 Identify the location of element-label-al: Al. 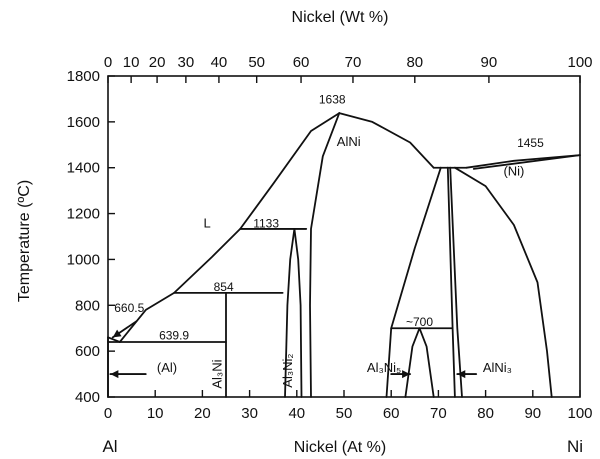
(109, 446).